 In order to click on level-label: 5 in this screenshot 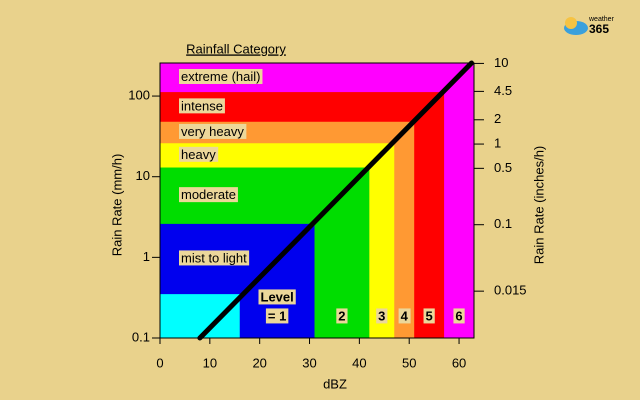, I will do `click(429, 315)`.